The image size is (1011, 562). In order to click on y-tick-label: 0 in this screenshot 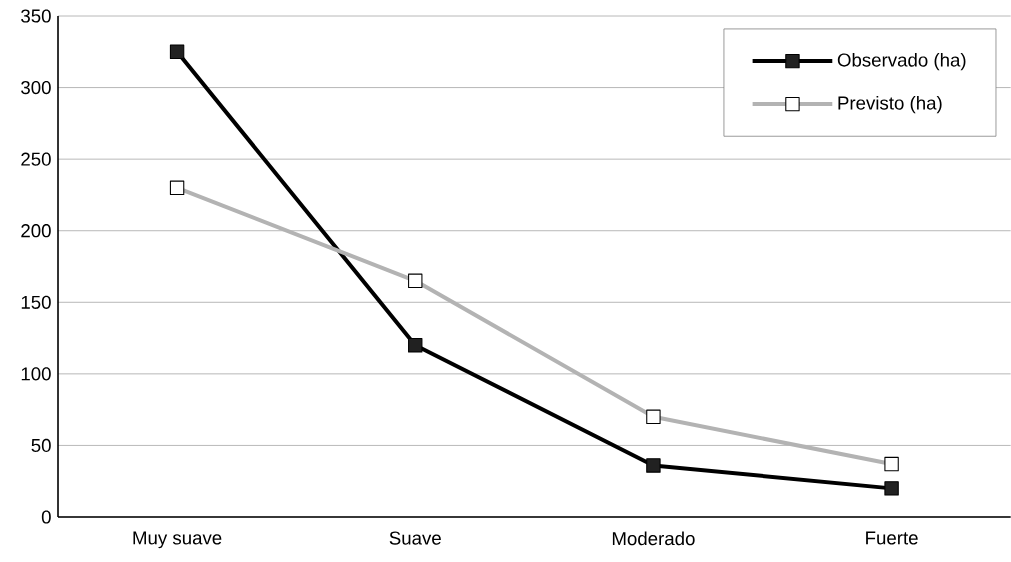, I will do `click(46, 517)`.